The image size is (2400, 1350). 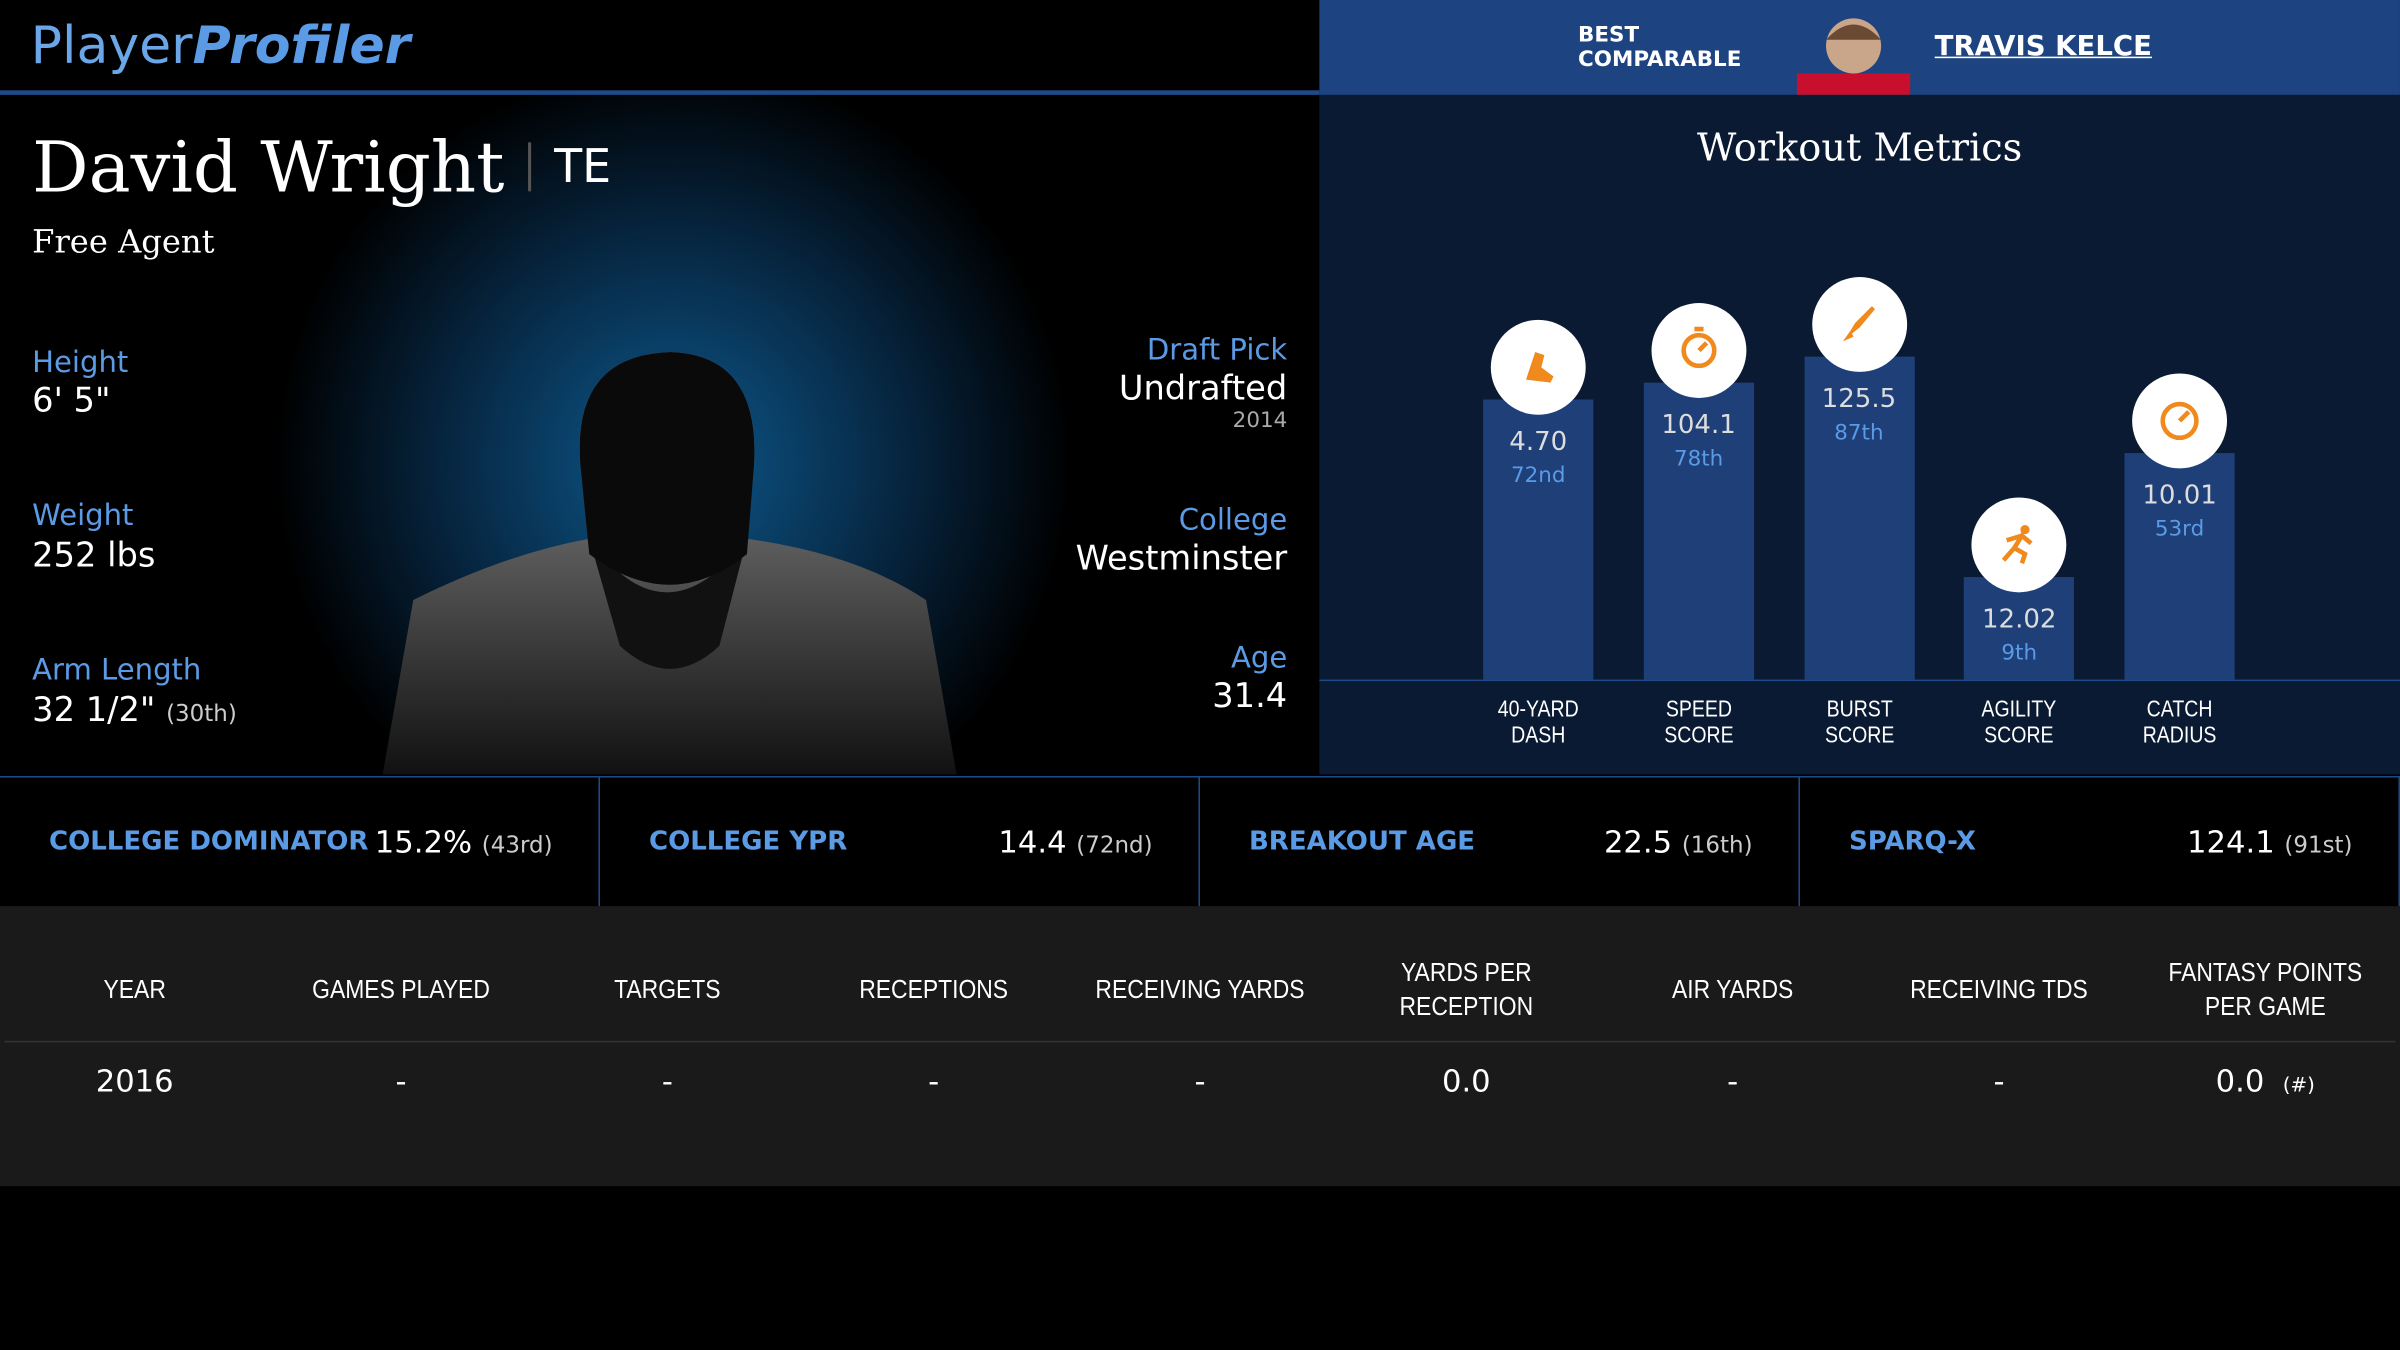 What do you see at coordinates (2231, 842) in the screenshot?
I see `value: 124.1` at bounding box center [2231, 842].